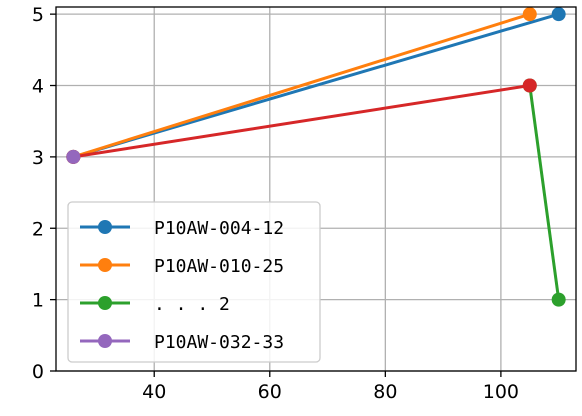 The width and height of the screenshot is (582, 416). What do you see at coordinates (270, 392) in the screenshot?
I see `x-tick-label: 60` at bounding box center [270, 392].